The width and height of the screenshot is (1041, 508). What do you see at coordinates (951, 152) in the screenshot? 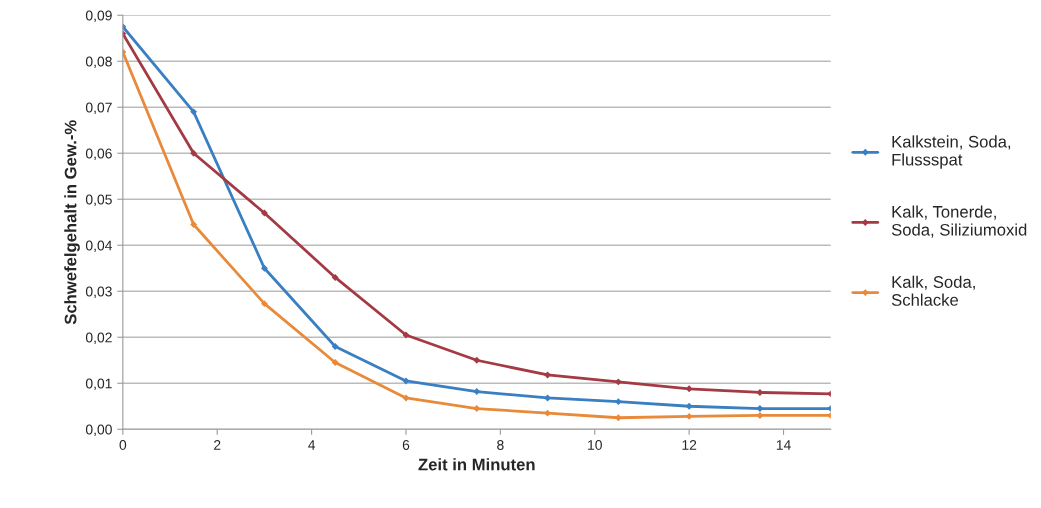
I see `legend-label: Kalkstein, Soda, Flussspat` at bounding box center [951, 152].